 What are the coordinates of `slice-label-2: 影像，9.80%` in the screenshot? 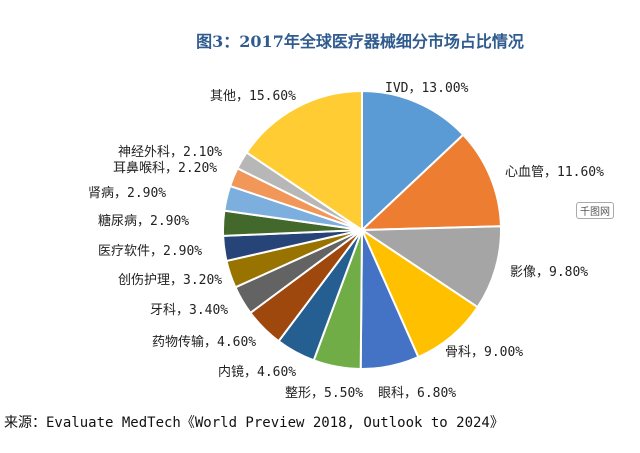 It's located at (549, 272).